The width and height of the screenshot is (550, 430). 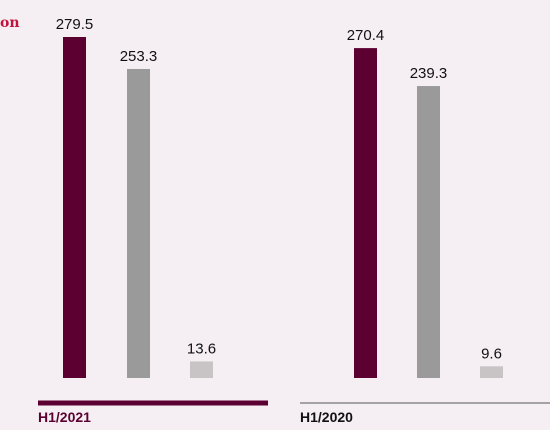 What do you see at coordinates (491, 353) in the screenshot?
I see `data-label-h1-2020-series-3: 9.6` at bounding box center [491, 353].